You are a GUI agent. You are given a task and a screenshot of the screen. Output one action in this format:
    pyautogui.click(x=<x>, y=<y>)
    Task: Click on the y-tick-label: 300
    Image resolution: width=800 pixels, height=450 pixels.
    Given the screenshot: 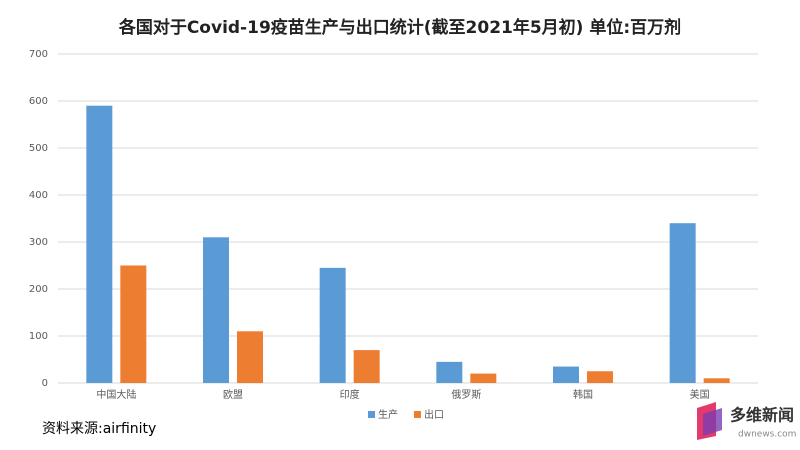 What is the action you would take?
    pyautogui.click(x=38, y=242)
    